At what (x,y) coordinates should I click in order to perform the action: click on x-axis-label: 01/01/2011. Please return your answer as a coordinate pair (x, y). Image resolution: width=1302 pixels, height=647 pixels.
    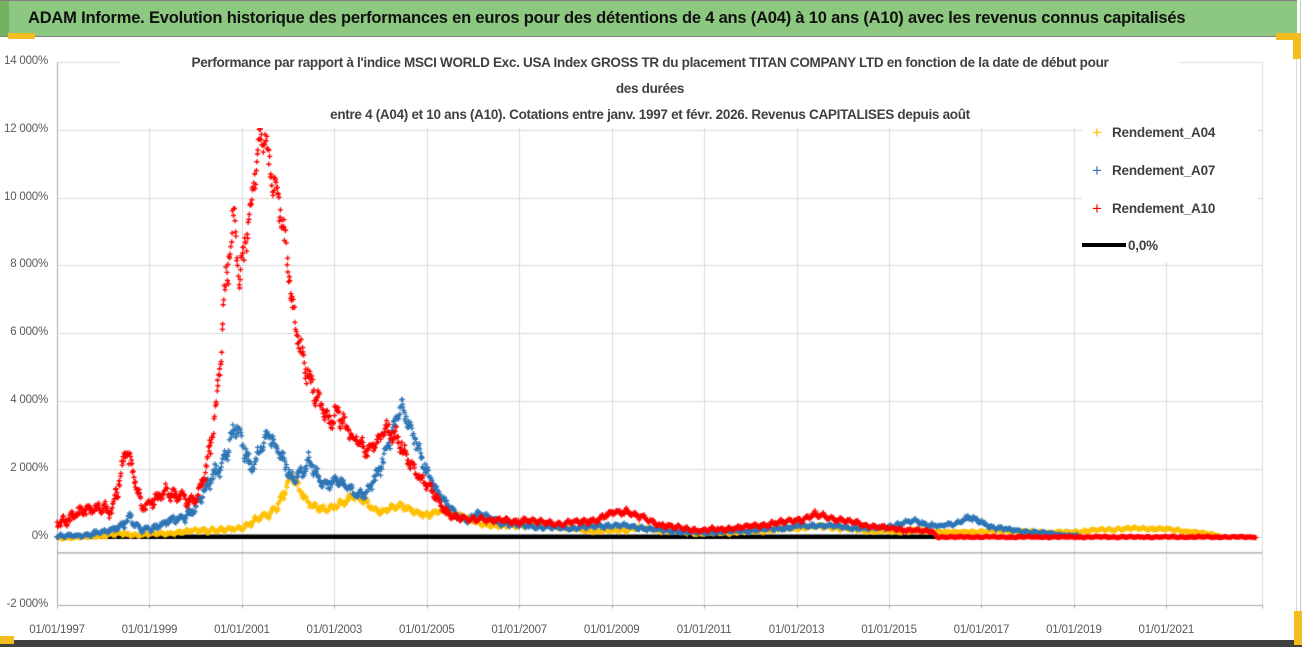
    Looking at the image, I should click on (704, 630).